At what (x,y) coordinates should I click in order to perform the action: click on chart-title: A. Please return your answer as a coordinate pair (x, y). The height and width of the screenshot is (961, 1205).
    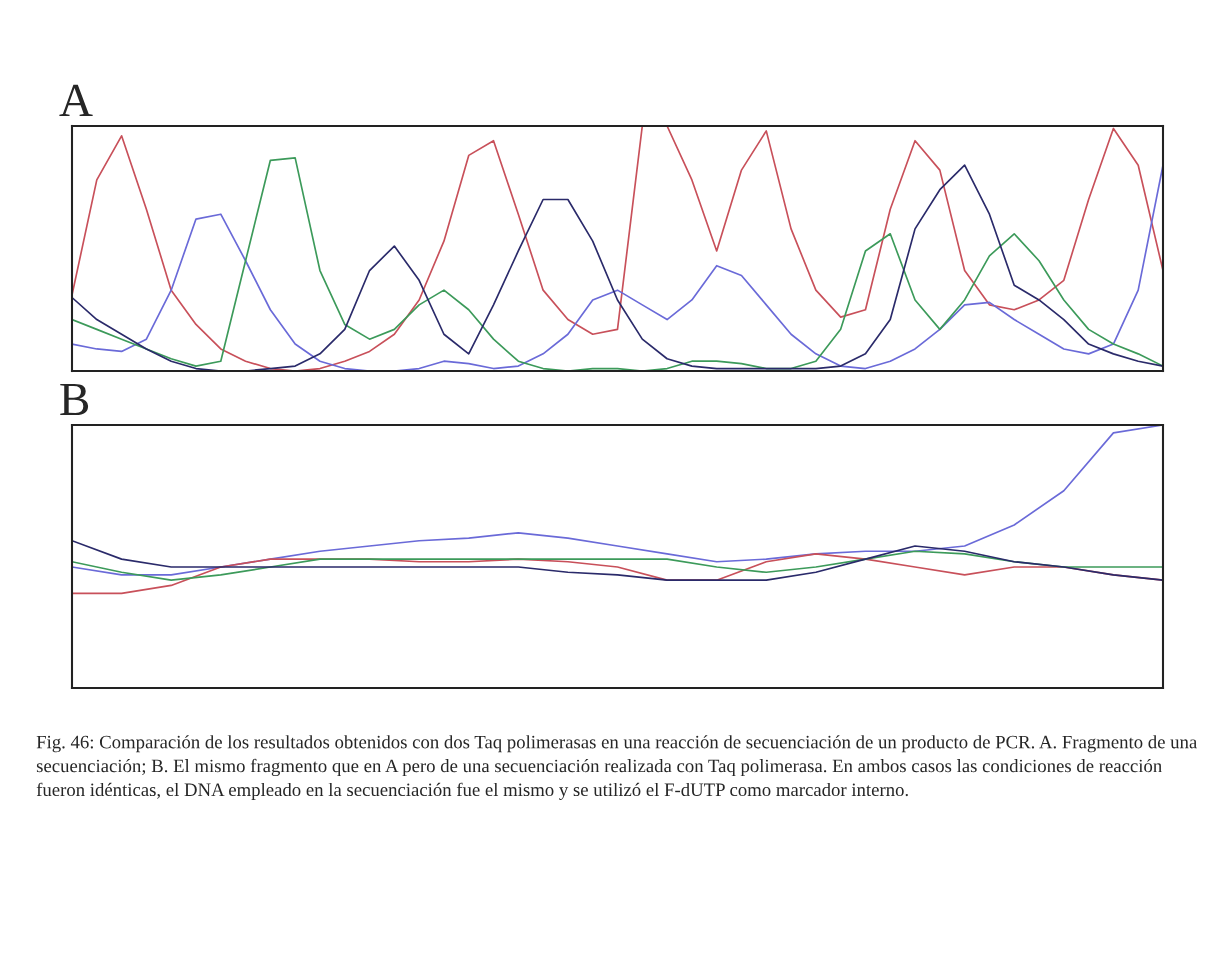
    Looking at the image, I should click on (76, 100).